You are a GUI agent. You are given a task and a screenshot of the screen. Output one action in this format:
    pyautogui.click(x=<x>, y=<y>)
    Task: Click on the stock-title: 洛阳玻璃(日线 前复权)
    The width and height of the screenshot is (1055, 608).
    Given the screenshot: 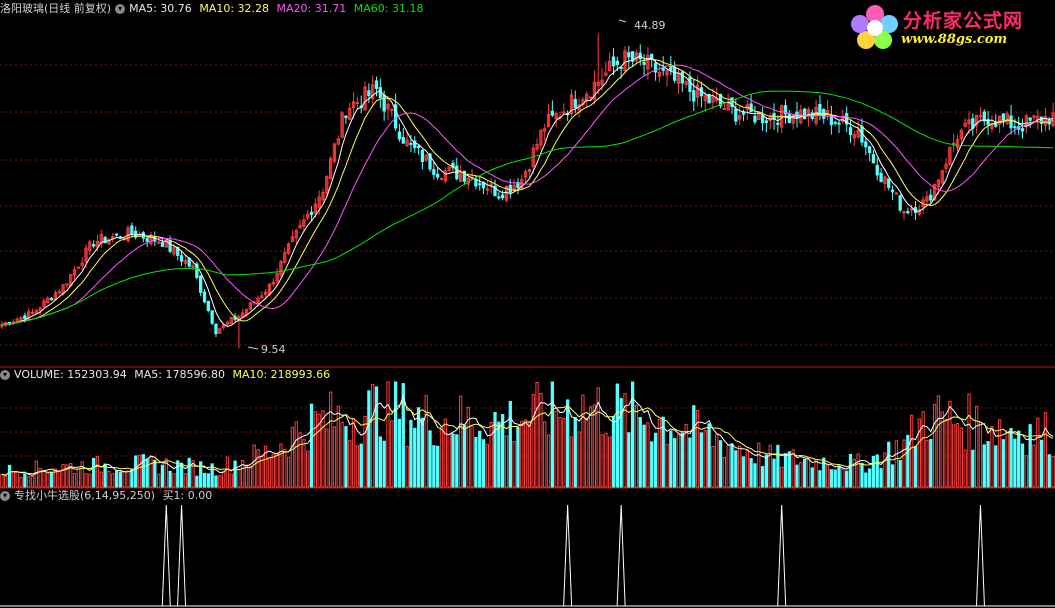 What is the action you would take?
    pyautogui.click(x=56, y=8)
    